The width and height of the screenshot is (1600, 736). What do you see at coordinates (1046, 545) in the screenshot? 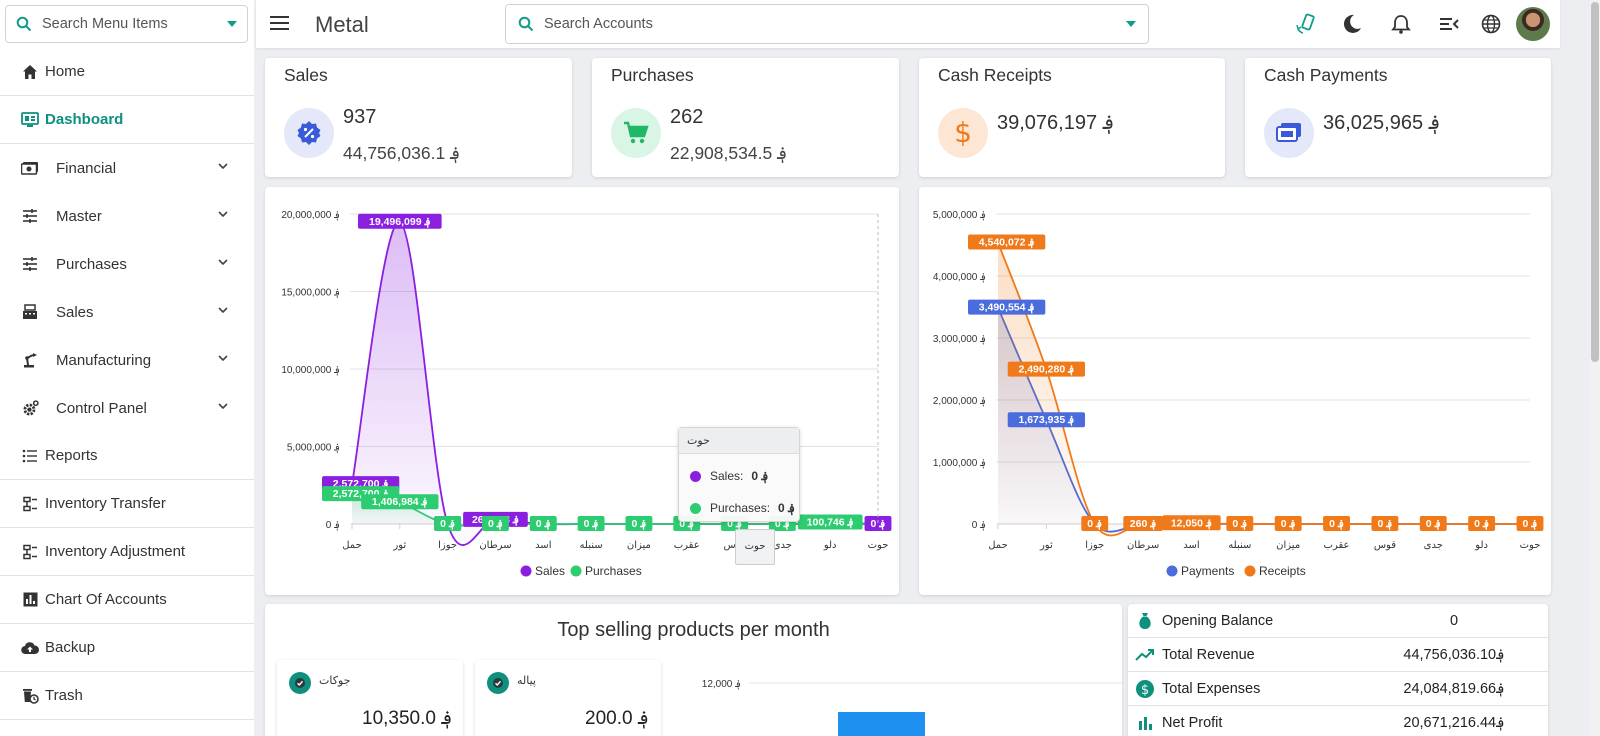
I see `x-tick-label: ثور` at bounding box center [1046, 545].